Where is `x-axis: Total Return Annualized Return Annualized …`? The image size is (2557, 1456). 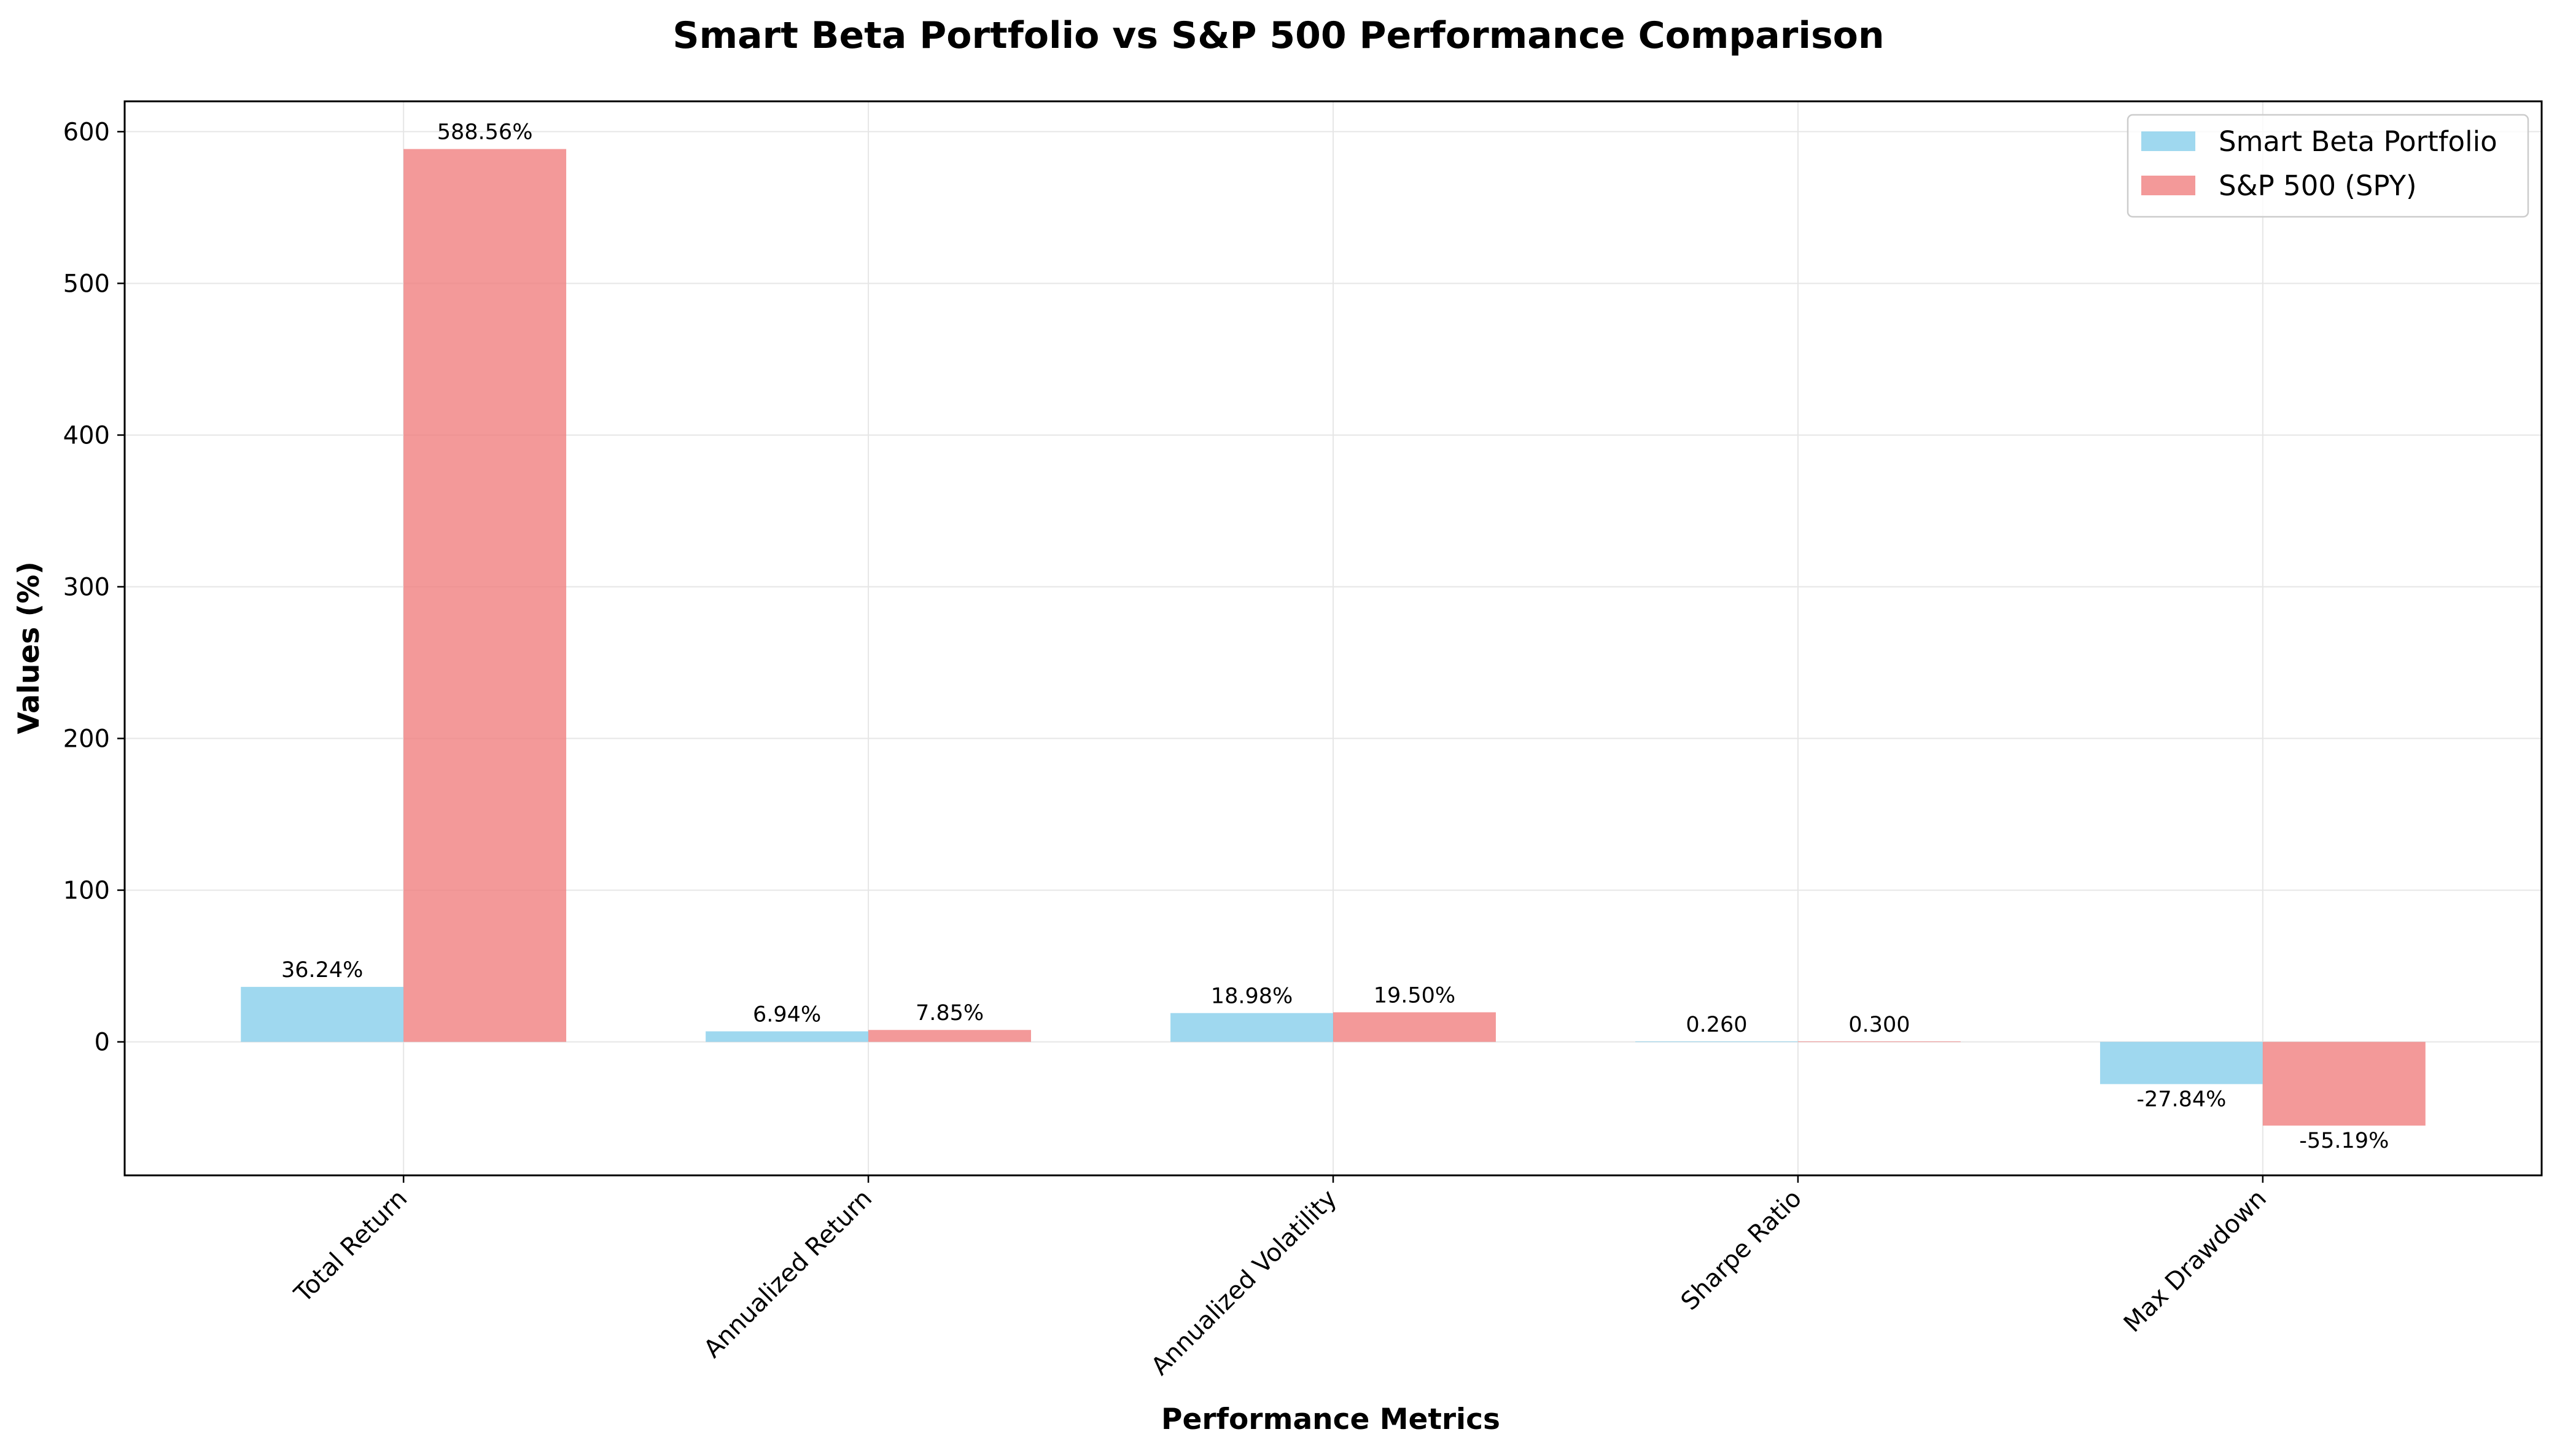
x-axis: Total Return Annualized Return Annualized … is located at coordinates (1280, 1278).